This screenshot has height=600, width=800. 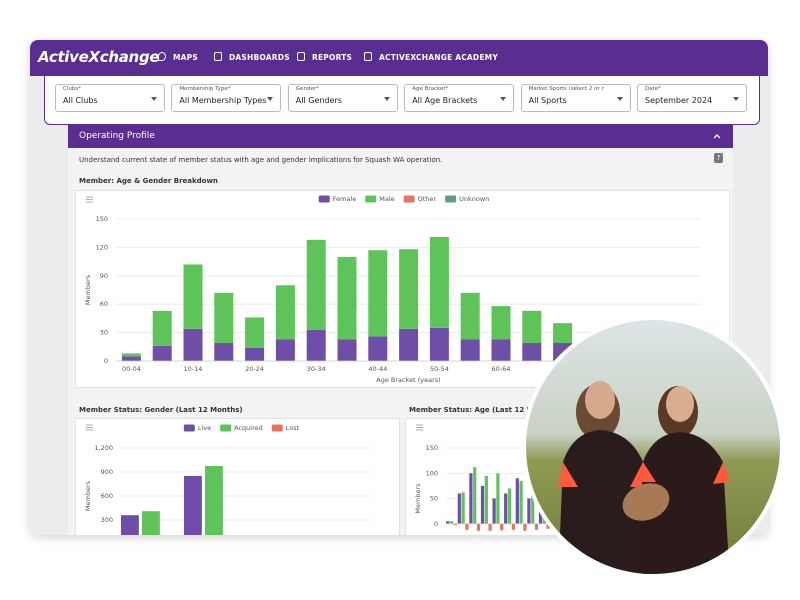 I want to click on x-tick-label: 40-44, so click(x=377, y=369).